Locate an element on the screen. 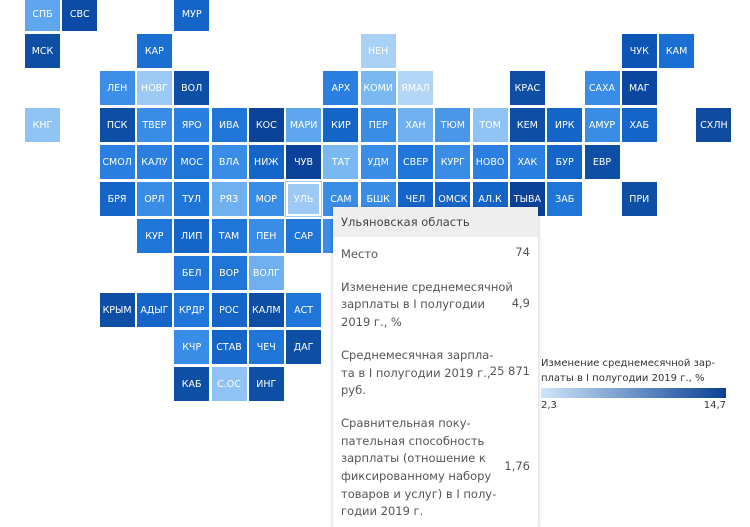 This screenshot has height=527, width=750. tooltip-label-line: та в I полугодии 2019 г., is located at coordinates (416, 372).